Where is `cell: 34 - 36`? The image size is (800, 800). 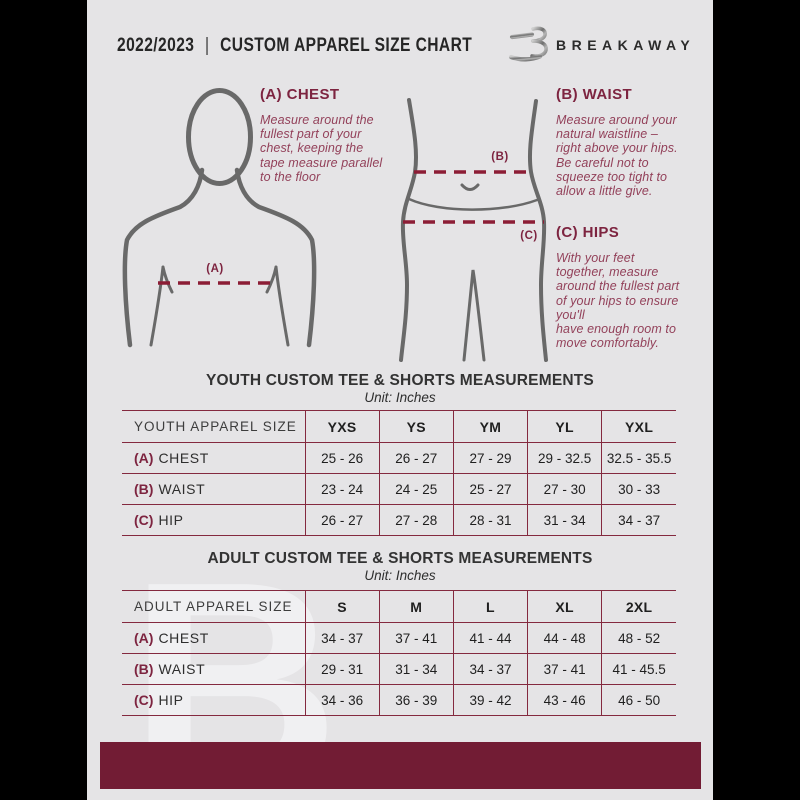 cell: 34 - 36 is located at coordinates (342, 700).